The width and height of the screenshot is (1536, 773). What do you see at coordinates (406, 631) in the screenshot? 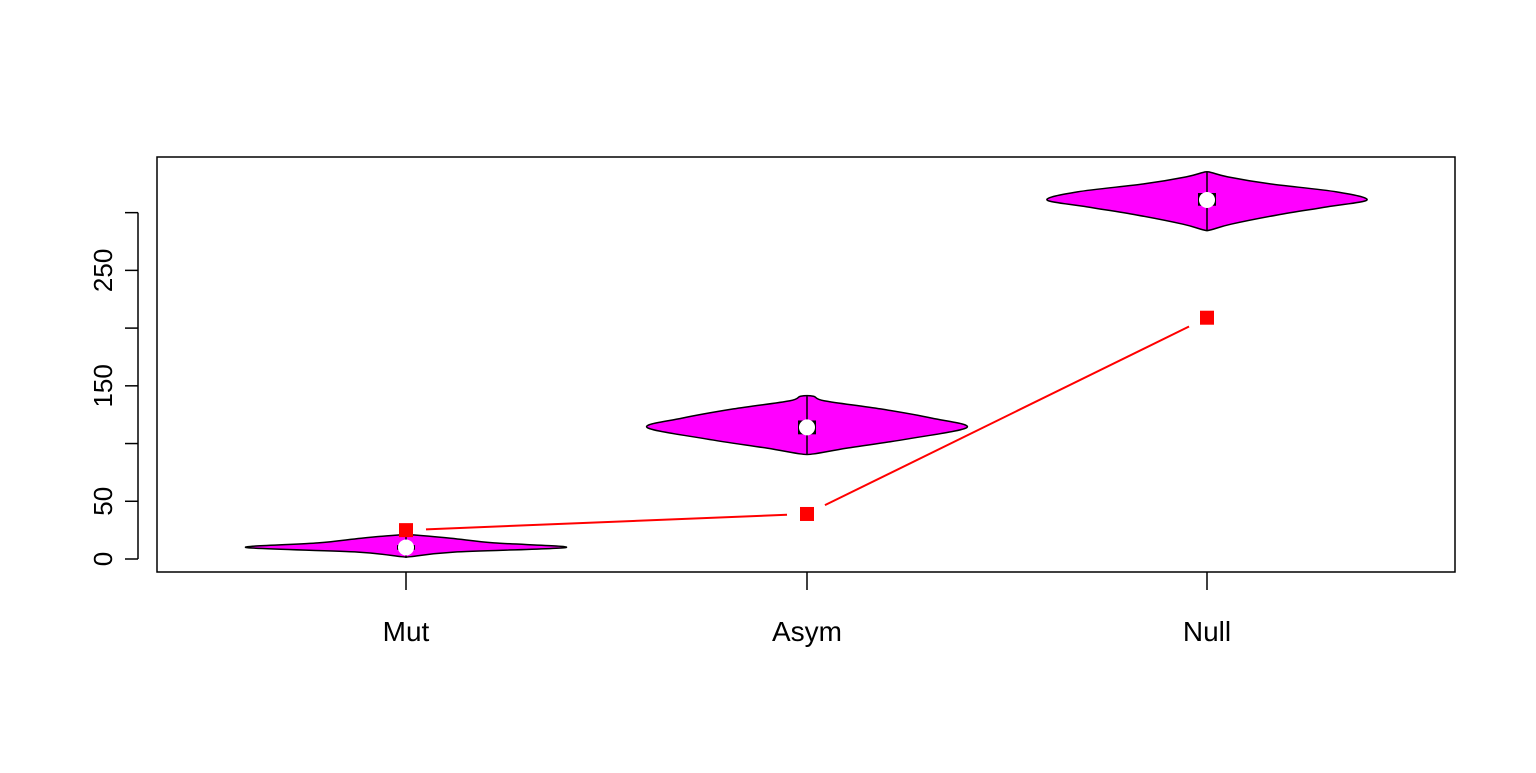
I see `x-tick-label: Mut` at bounding box center [406, 631].